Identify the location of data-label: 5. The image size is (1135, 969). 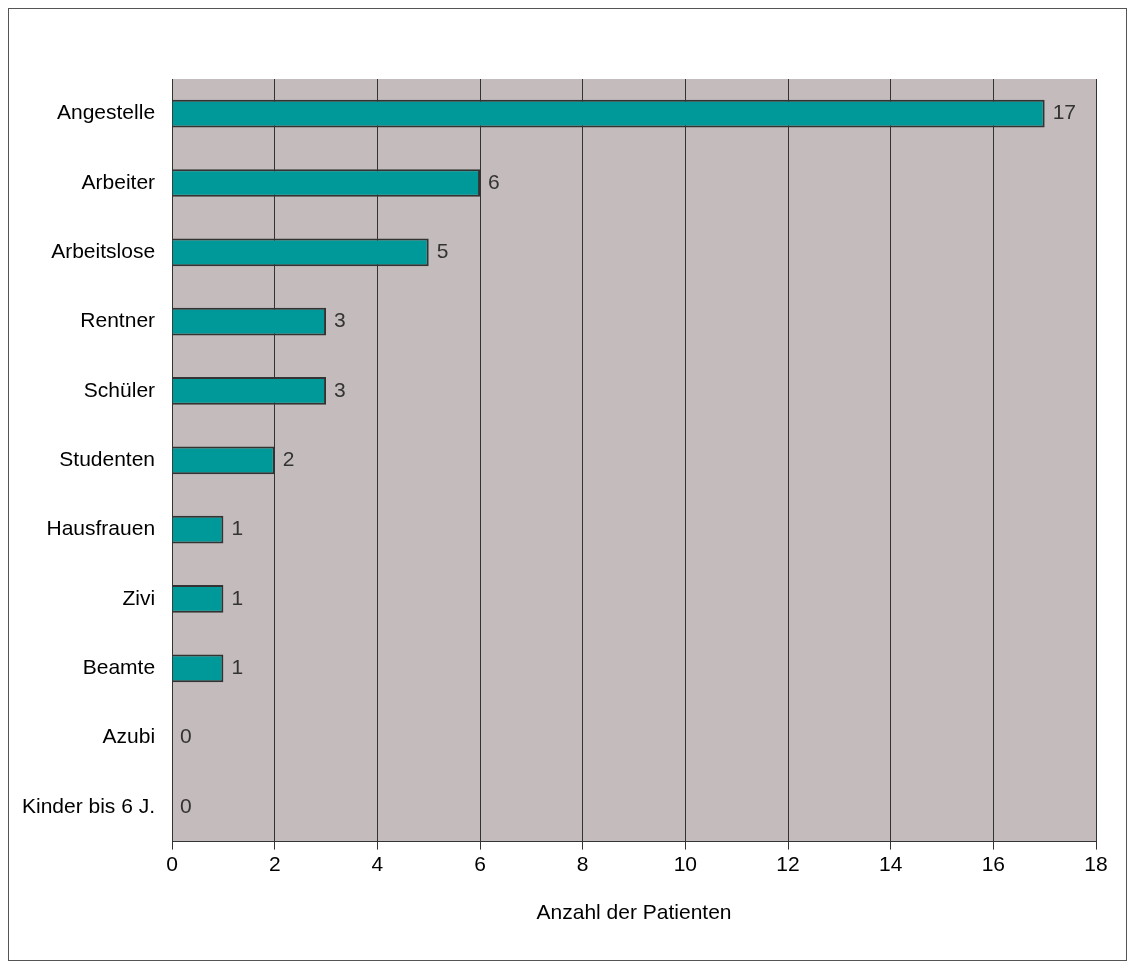
(442, 251).